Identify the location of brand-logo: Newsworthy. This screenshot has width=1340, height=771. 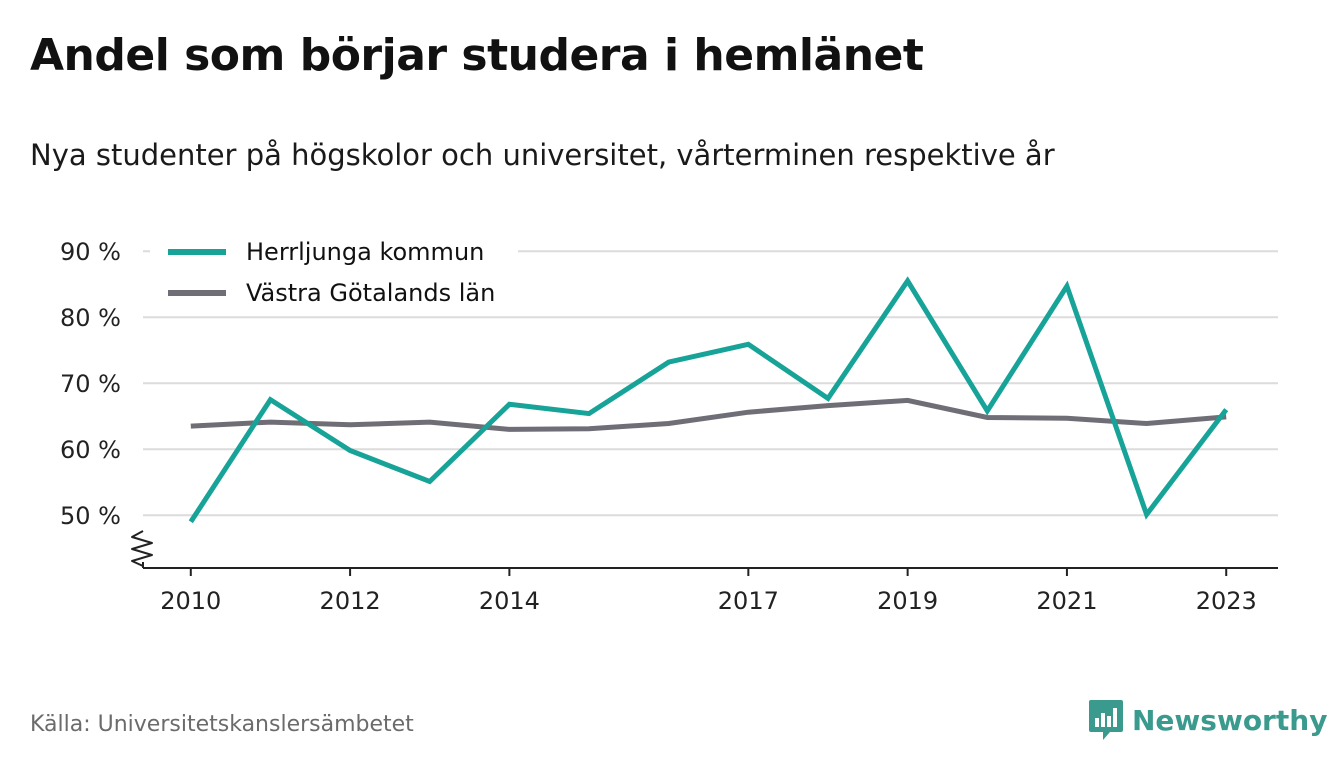
(1207, 720).